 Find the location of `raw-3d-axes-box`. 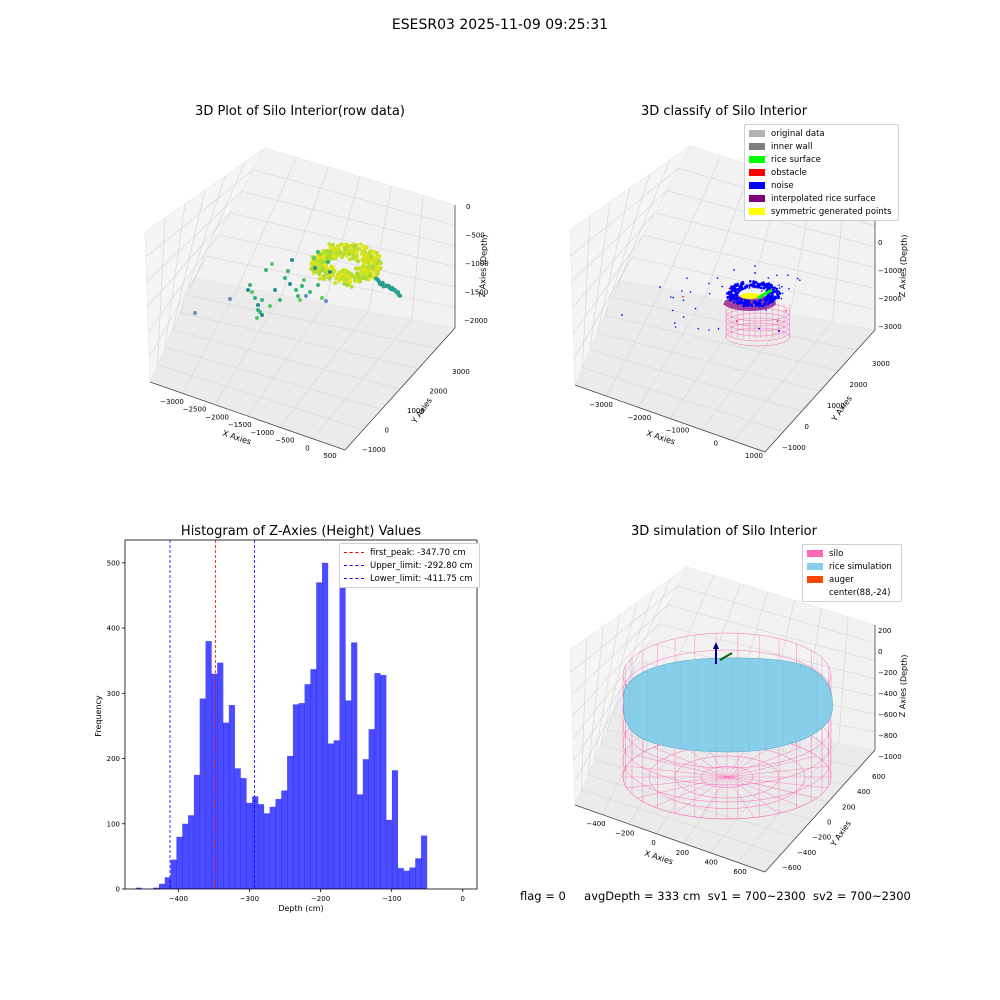

raw-3d-axes-box is located at coordinates (300, 299).